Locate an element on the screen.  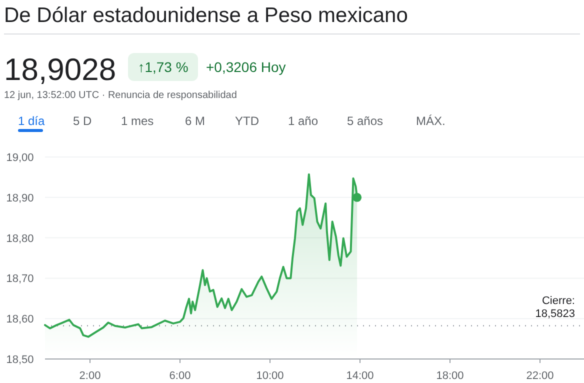
text: 1 año is located at coordinates (303, 121).